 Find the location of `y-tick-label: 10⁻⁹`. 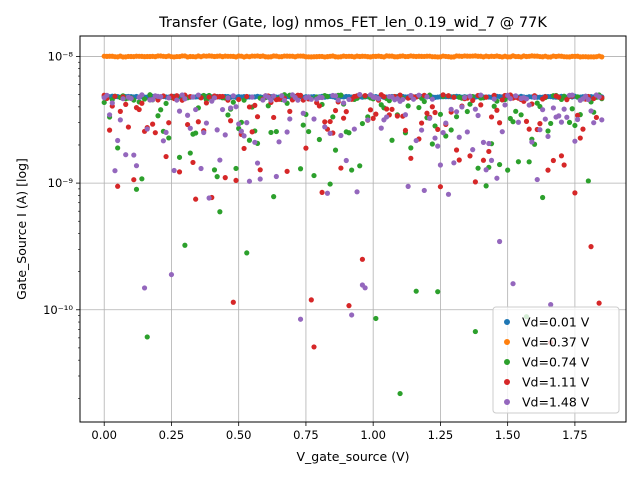

y-tick-label: 10⁻⁹ is located at coordinates (61, 183).